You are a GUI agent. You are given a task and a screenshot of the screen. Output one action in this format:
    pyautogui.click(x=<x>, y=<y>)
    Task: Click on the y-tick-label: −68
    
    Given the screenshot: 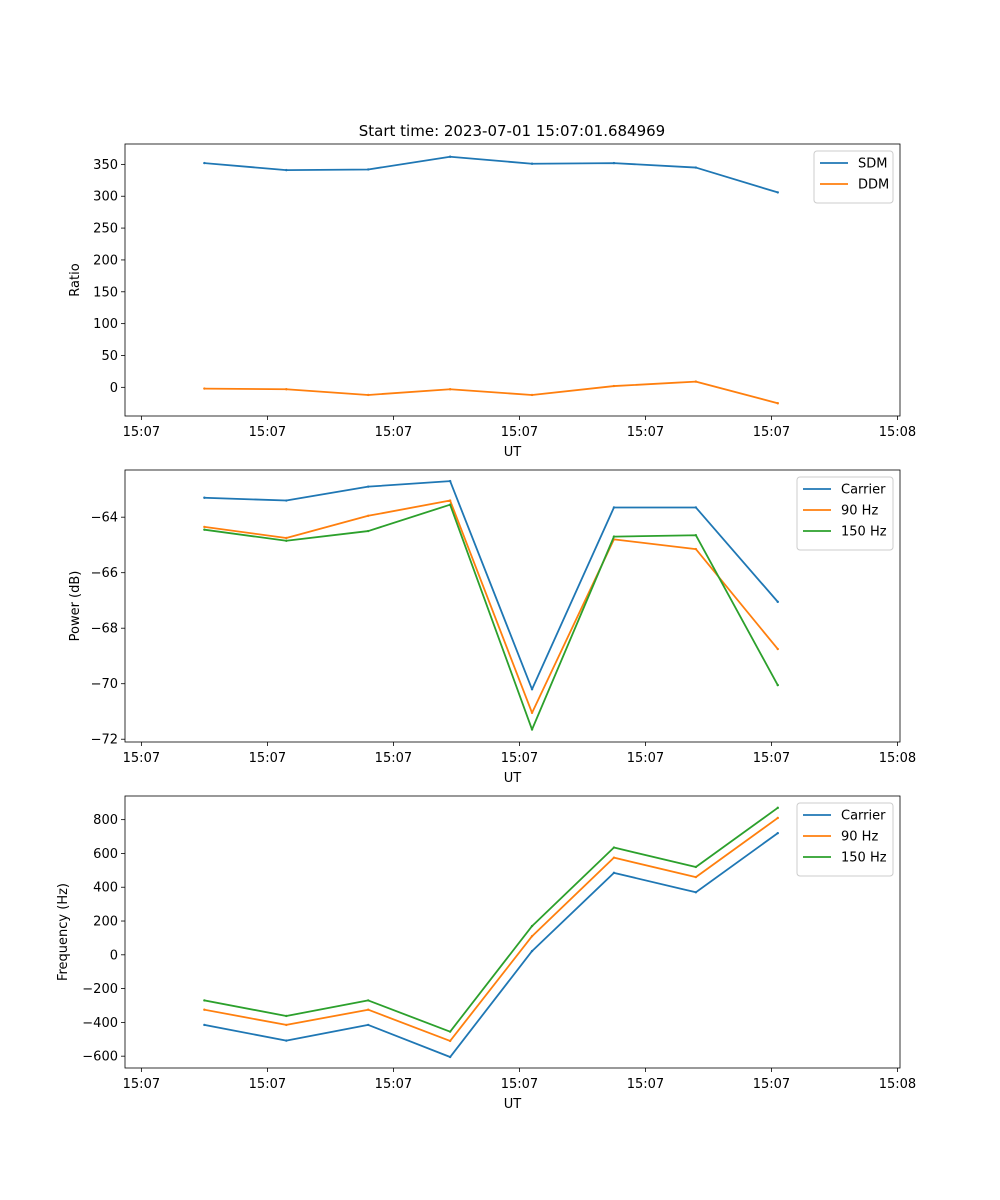 What is the action you would take?
    pyautogui.click(x=104, y=629)
    